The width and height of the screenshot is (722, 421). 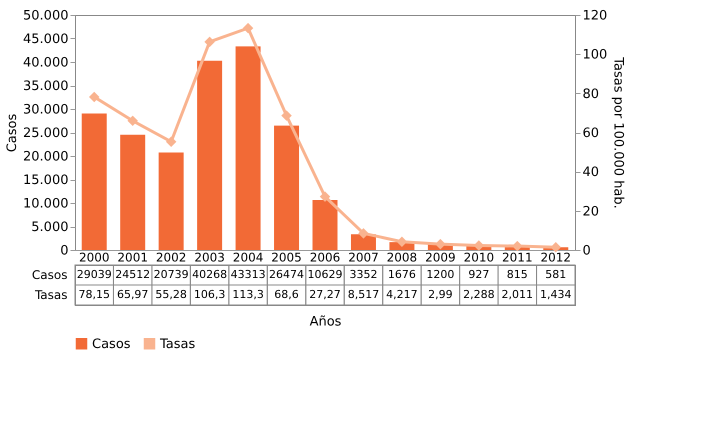 What do you see at coordinates (45, 157) in the screenshot?
I see `y-tick-label: 20.000` at bounding box center [45, 157].